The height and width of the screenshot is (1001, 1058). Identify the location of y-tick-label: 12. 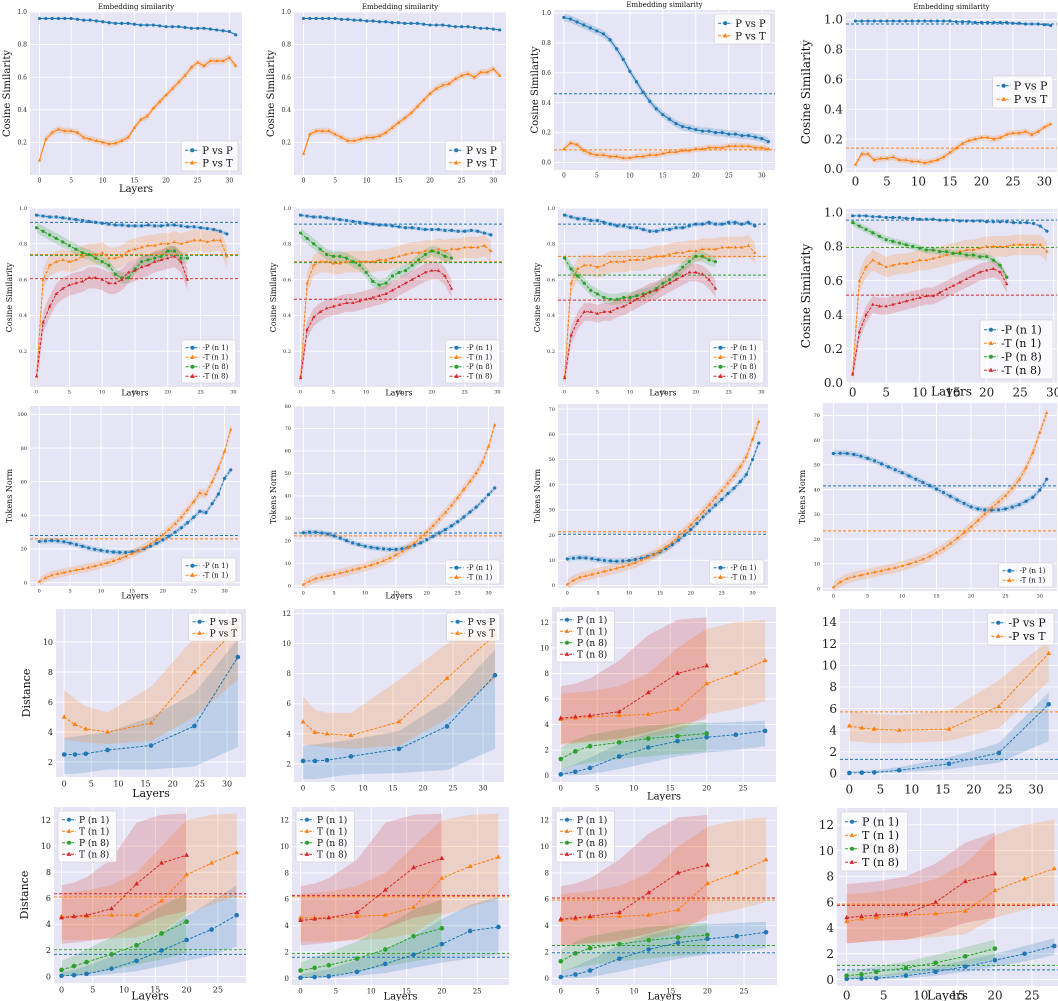
(829, 644).